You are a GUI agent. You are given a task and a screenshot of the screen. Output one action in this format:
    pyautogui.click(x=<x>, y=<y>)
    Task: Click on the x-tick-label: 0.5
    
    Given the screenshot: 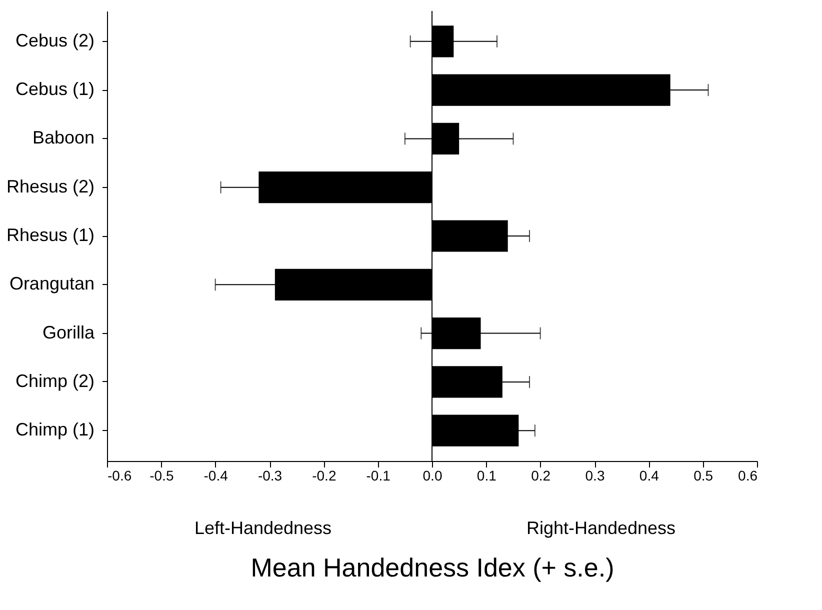 What is the action you would take?
    pyautogui.click(x=704, y=476)
    